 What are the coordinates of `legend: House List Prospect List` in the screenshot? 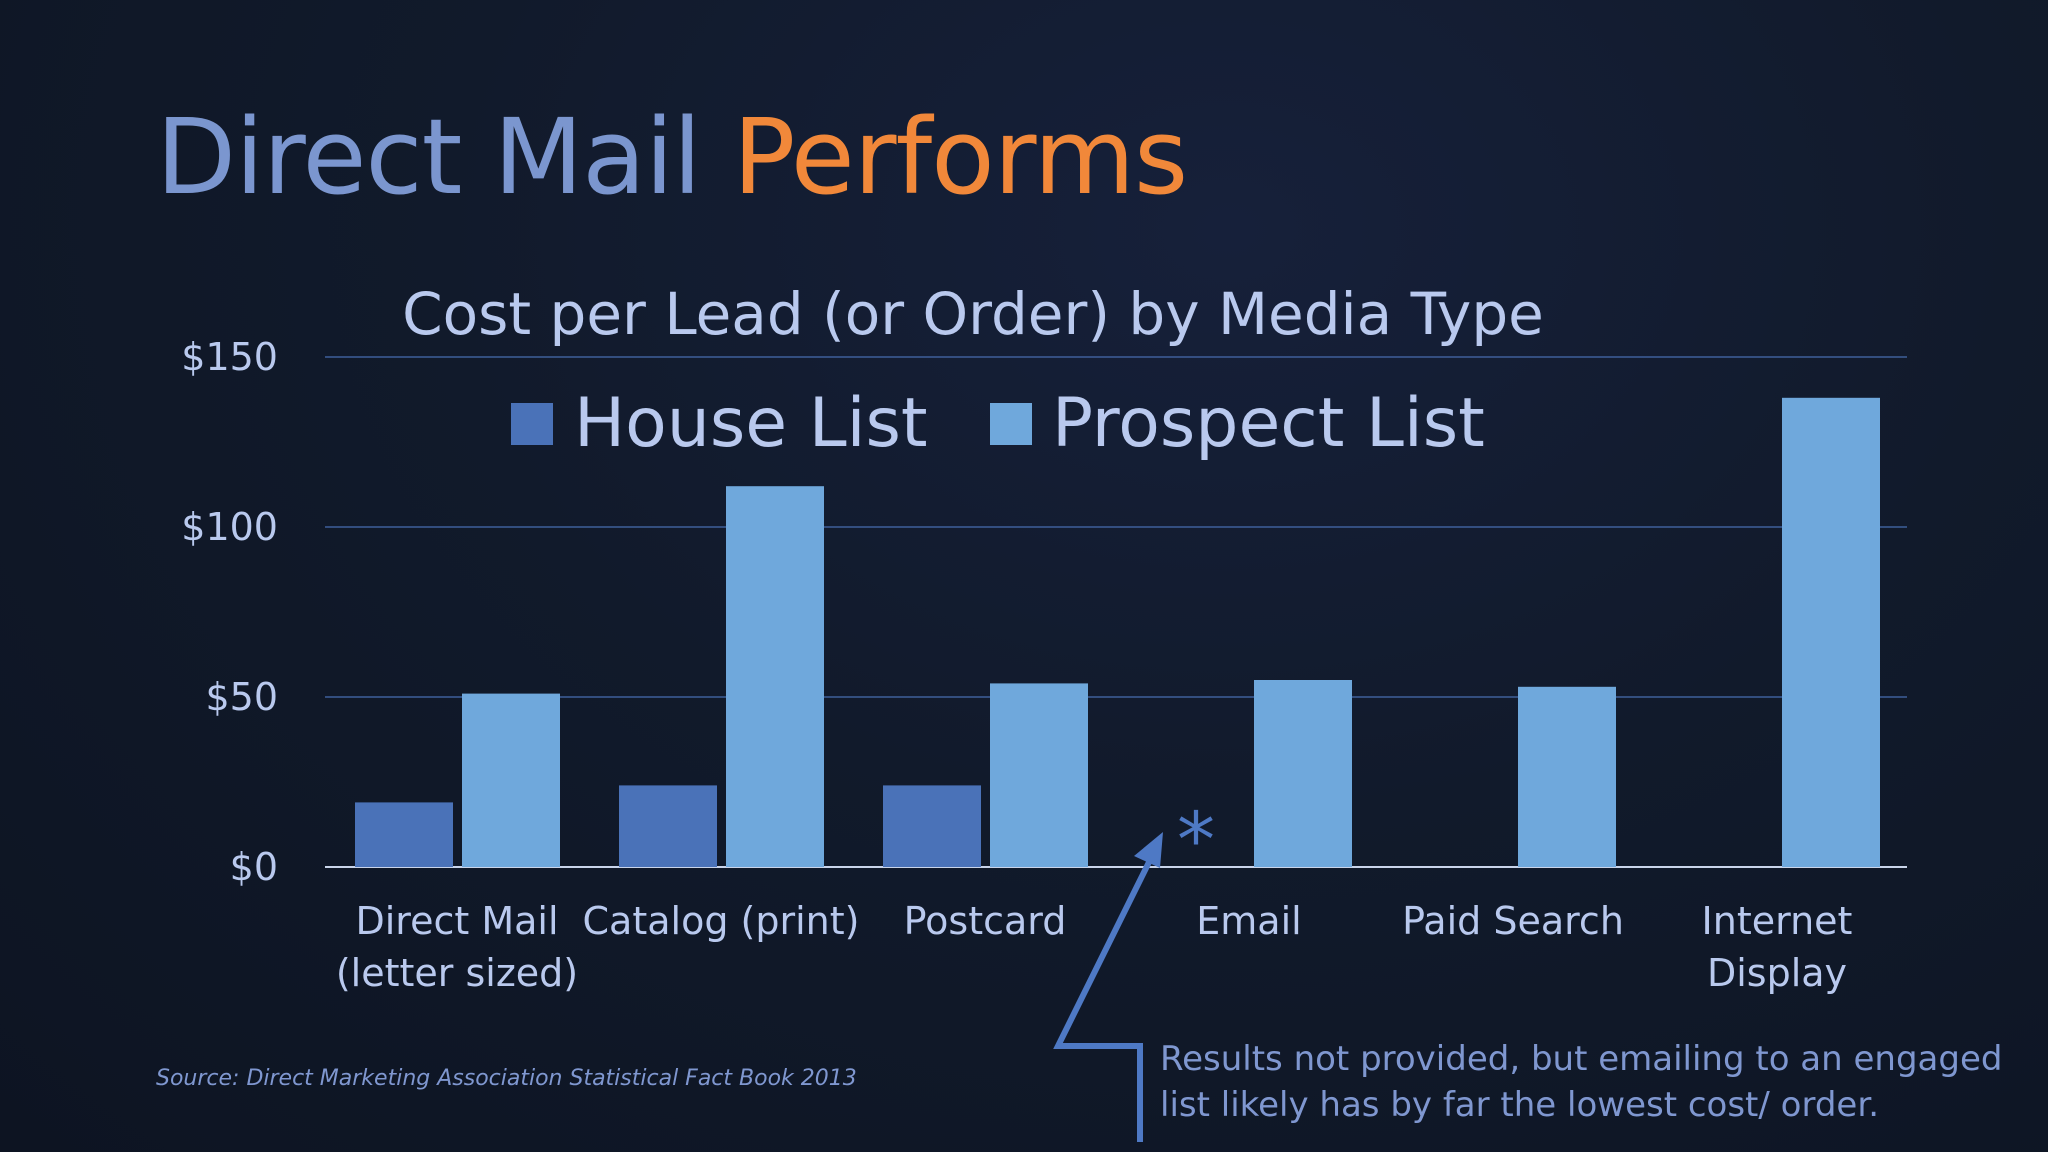 It's located at (998, 423).